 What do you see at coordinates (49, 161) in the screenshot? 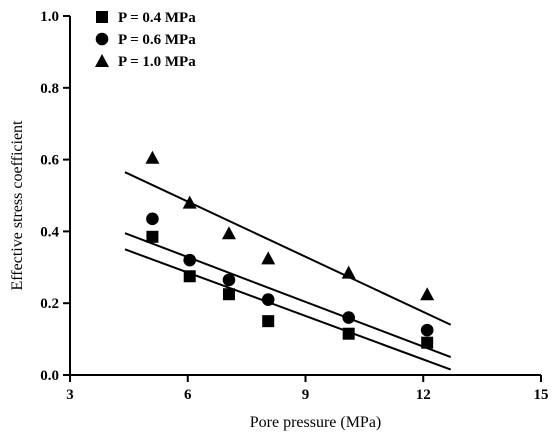
I see `y-tick-label: 0.6` at bounding box center [49, 161].